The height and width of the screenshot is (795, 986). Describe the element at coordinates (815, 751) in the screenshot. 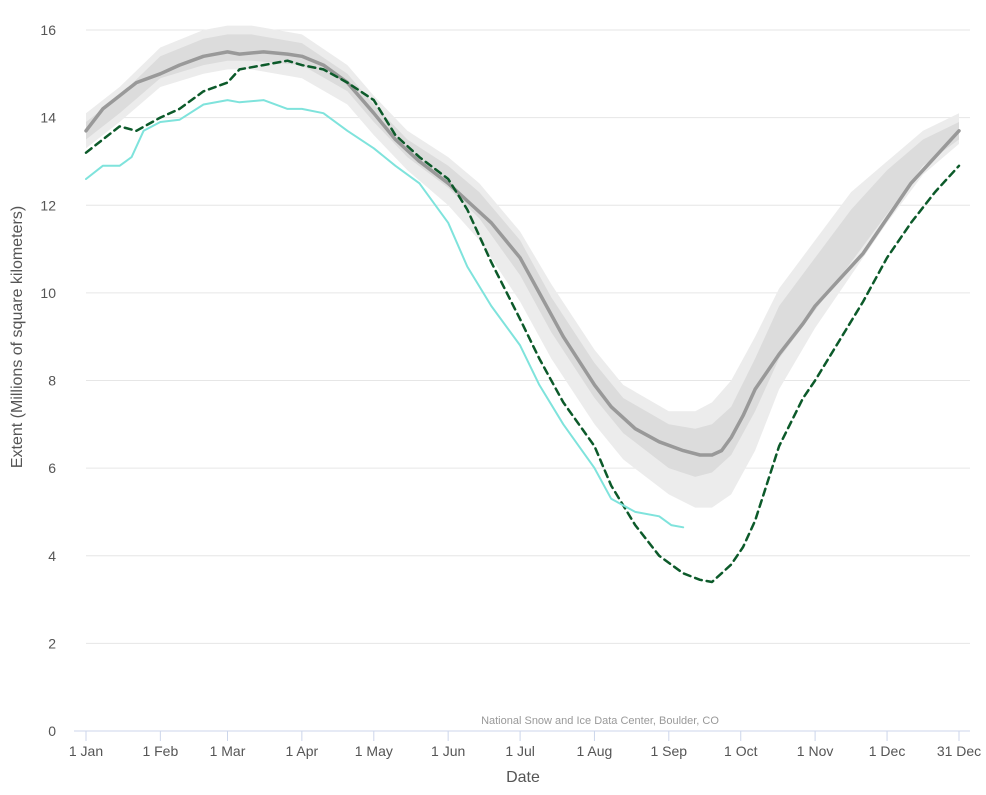

I see `x-tick-label: 1 Nov` at that location.